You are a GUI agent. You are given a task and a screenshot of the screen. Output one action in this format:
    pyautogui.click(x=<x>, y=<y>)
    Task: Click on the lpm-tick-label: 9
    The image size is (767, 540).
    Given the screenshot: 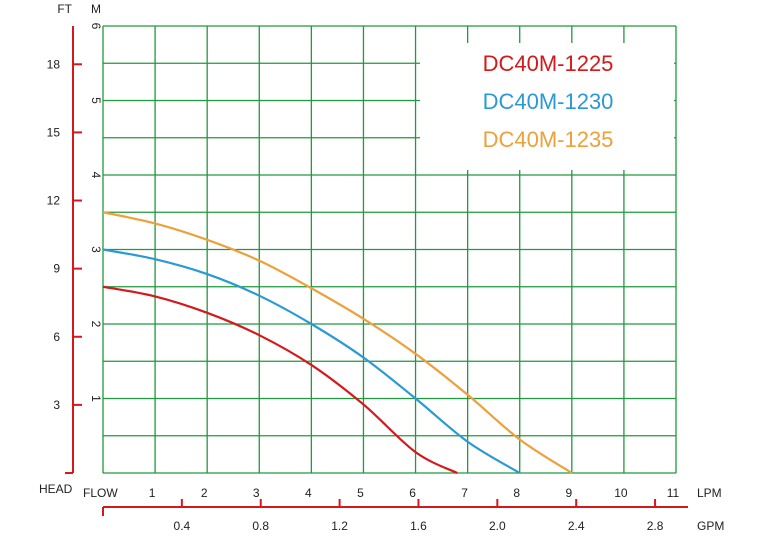 What is the action you would take?
    pyautogui.click(x=568, y=493)
    